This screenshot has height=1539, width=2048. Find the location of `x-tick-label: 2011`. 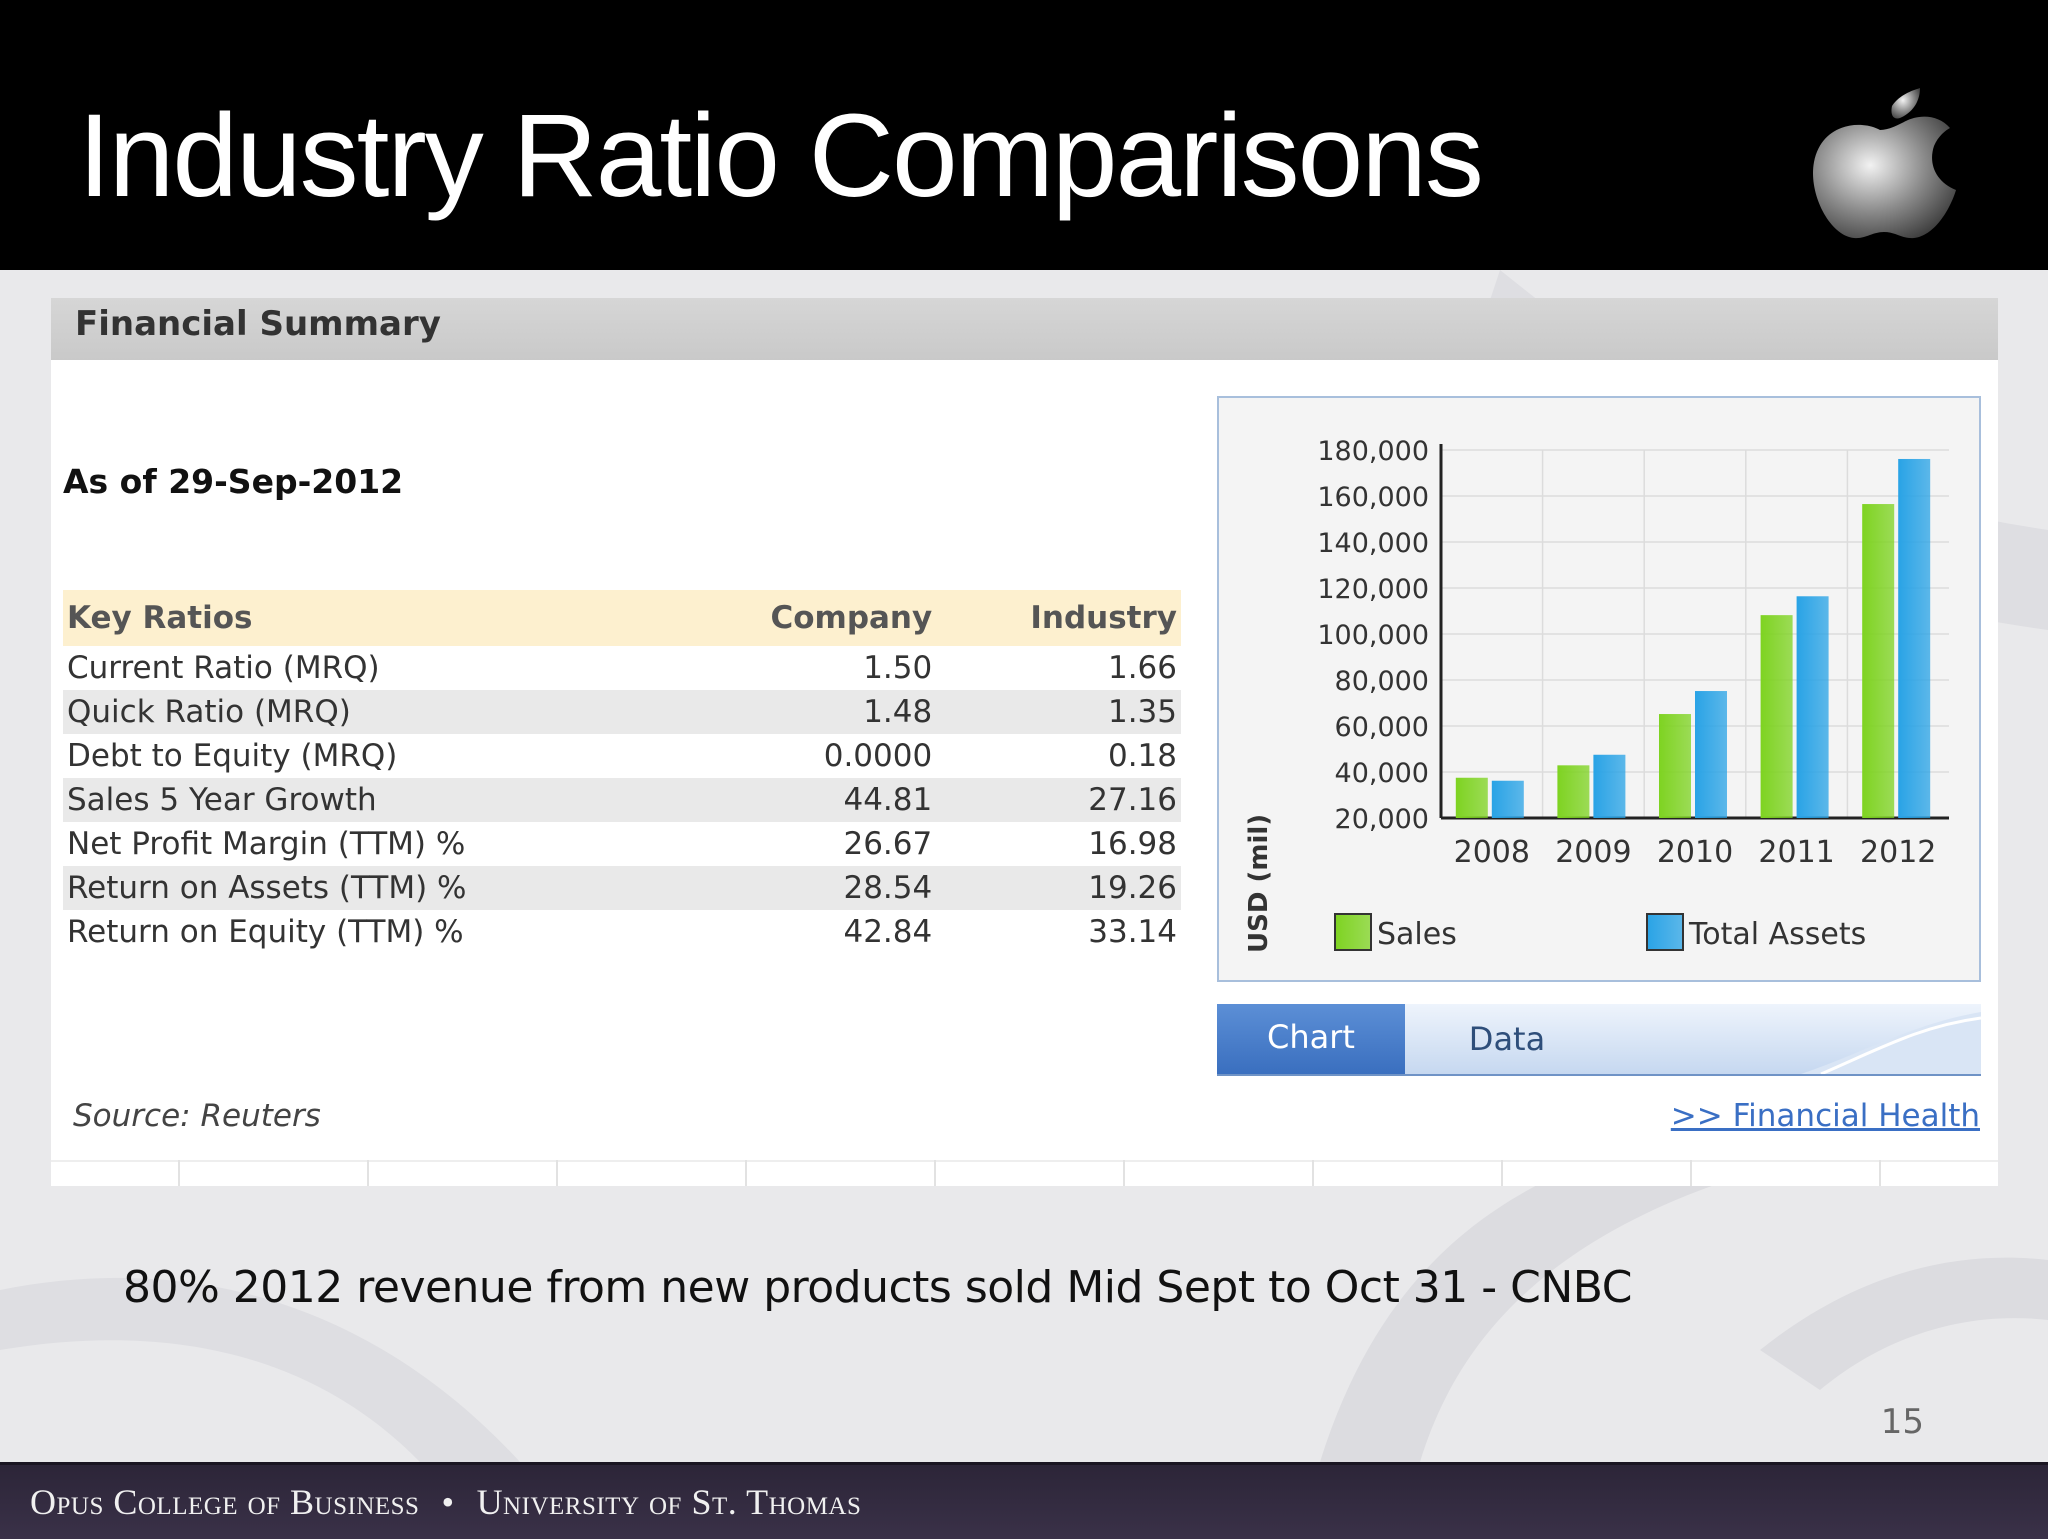

x-tick-label: 2011 is located at coordinates (1796, 852).